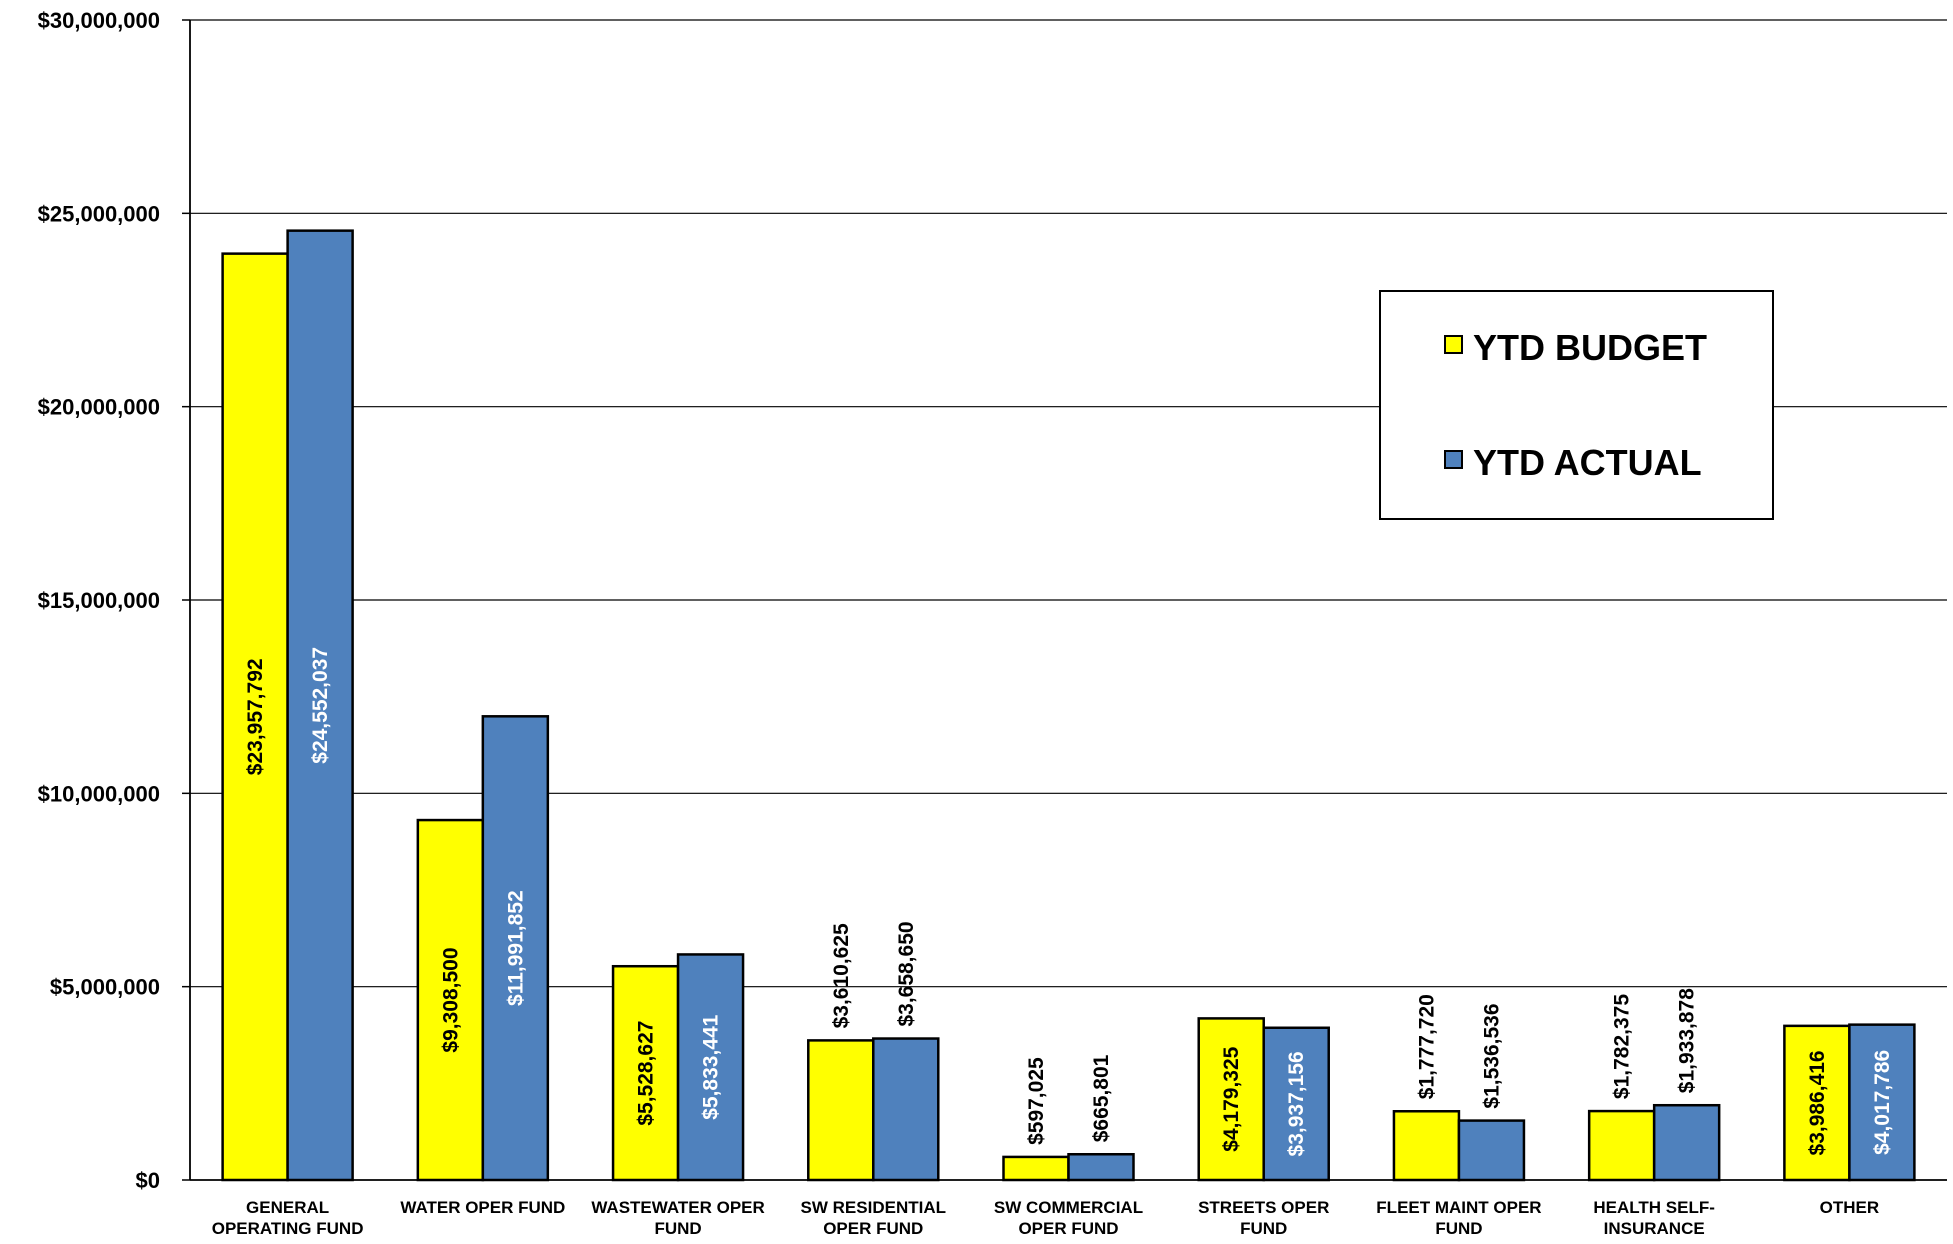  I want to click on data-label: $1,933,878, so click(1687, 1040).